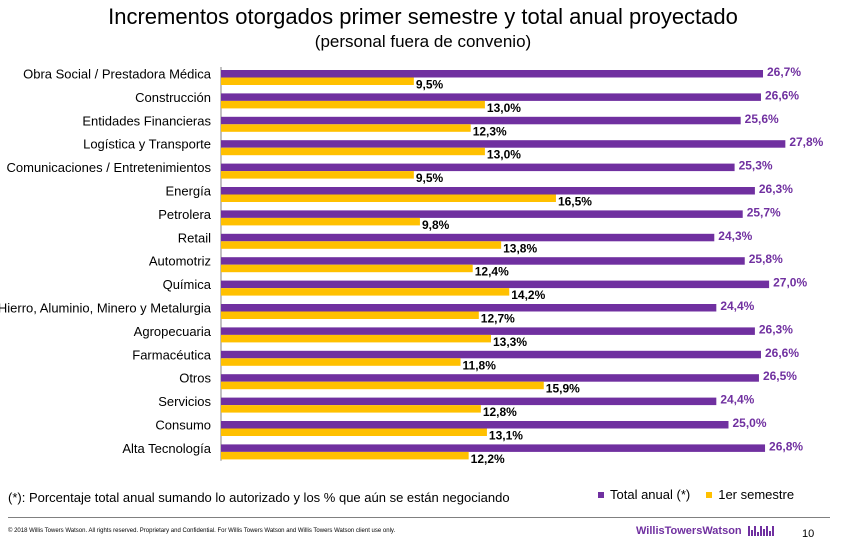  I want to click on footer-divider, so click(419, 517).